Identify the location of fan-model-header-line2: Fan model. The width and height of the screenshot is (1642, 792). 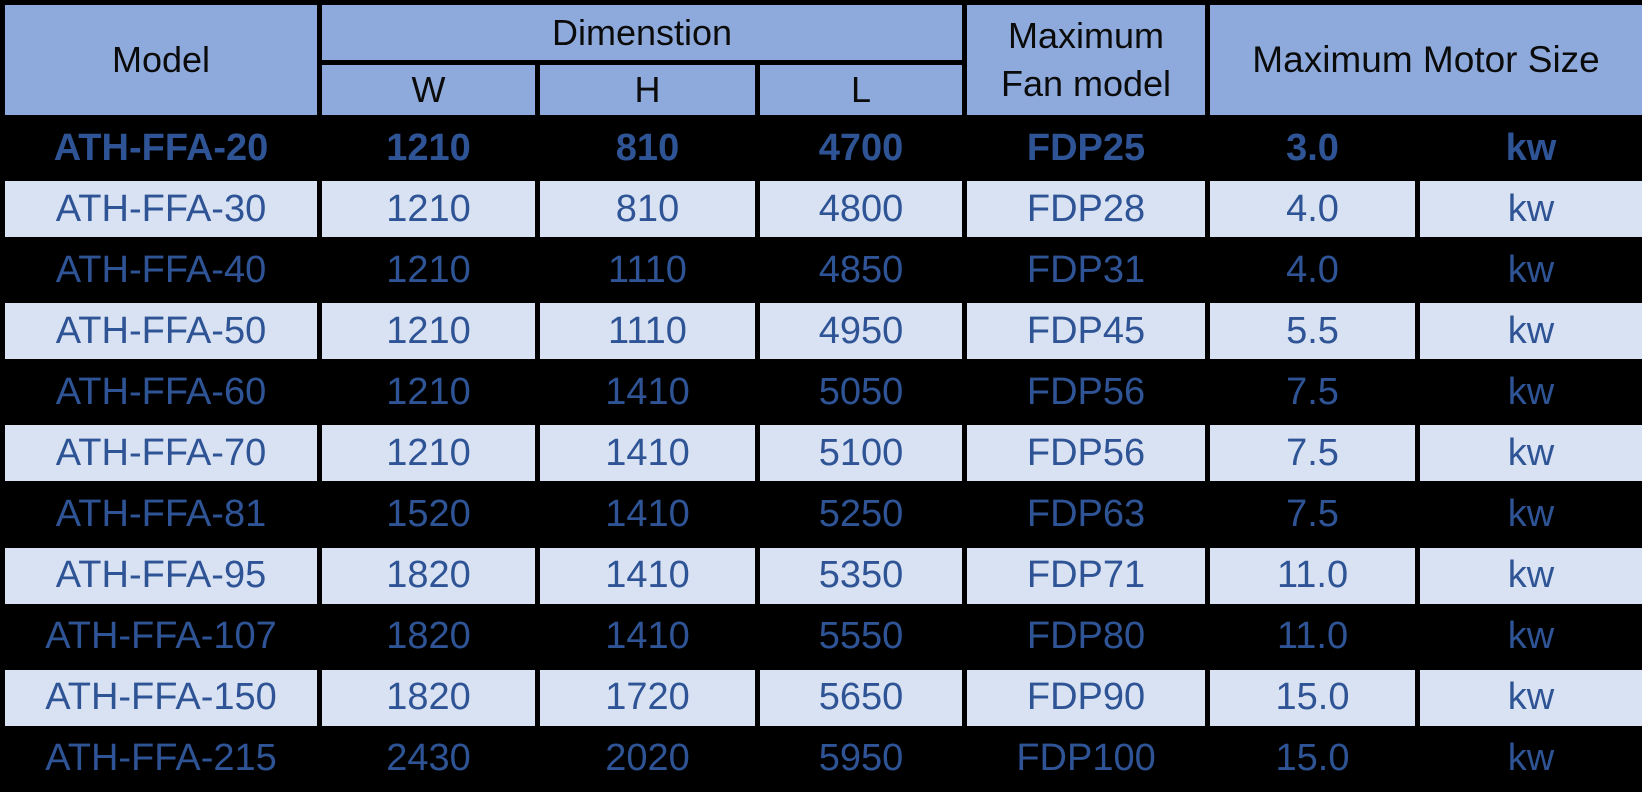
(1086, 83).